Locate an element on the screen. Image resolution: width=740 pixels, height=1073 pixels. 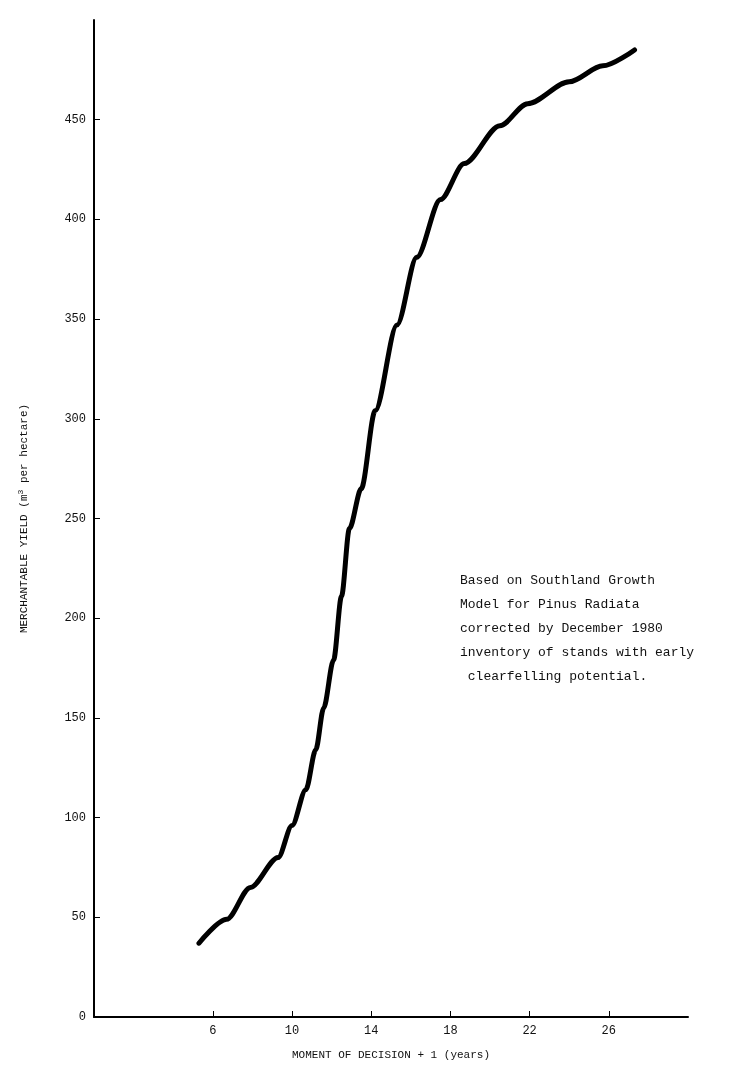
x-tick-label: 18 is located at coordinates (450, 1031).